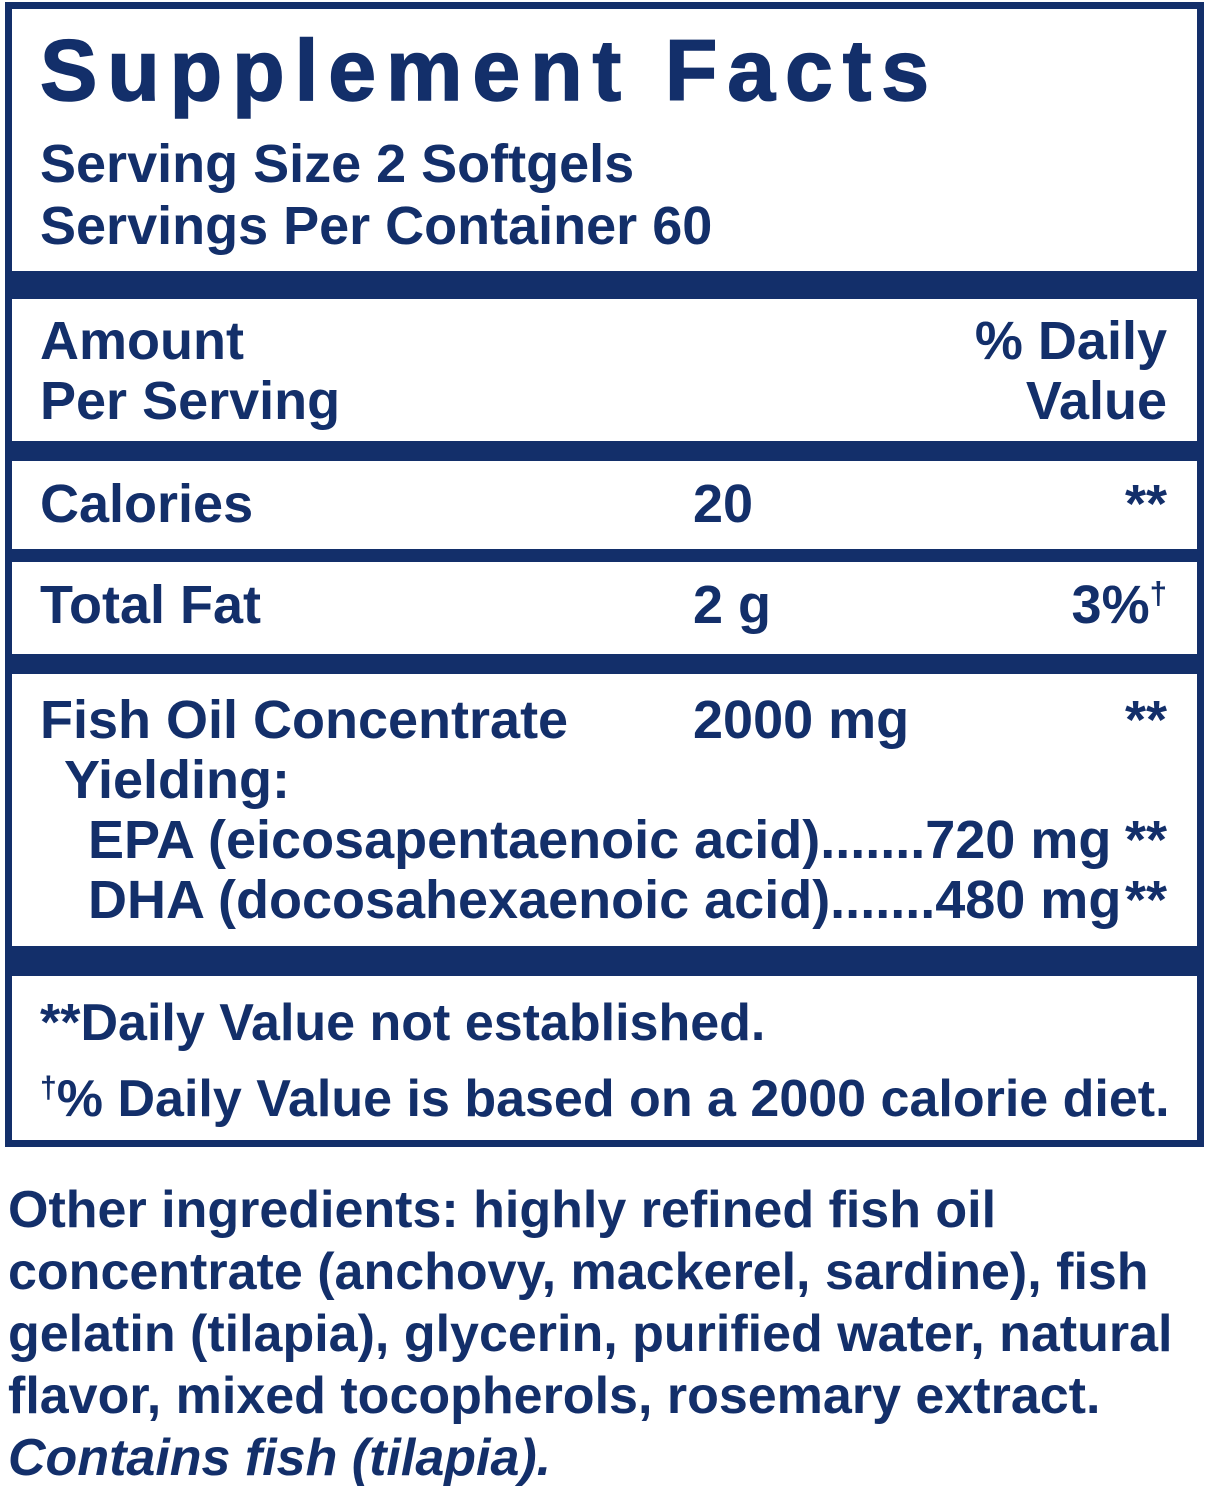  What do you see at coordinates (190, 401) in the screenshot?
I see `amount-header-line2: Per Serving` at bounding box center [190, 401].